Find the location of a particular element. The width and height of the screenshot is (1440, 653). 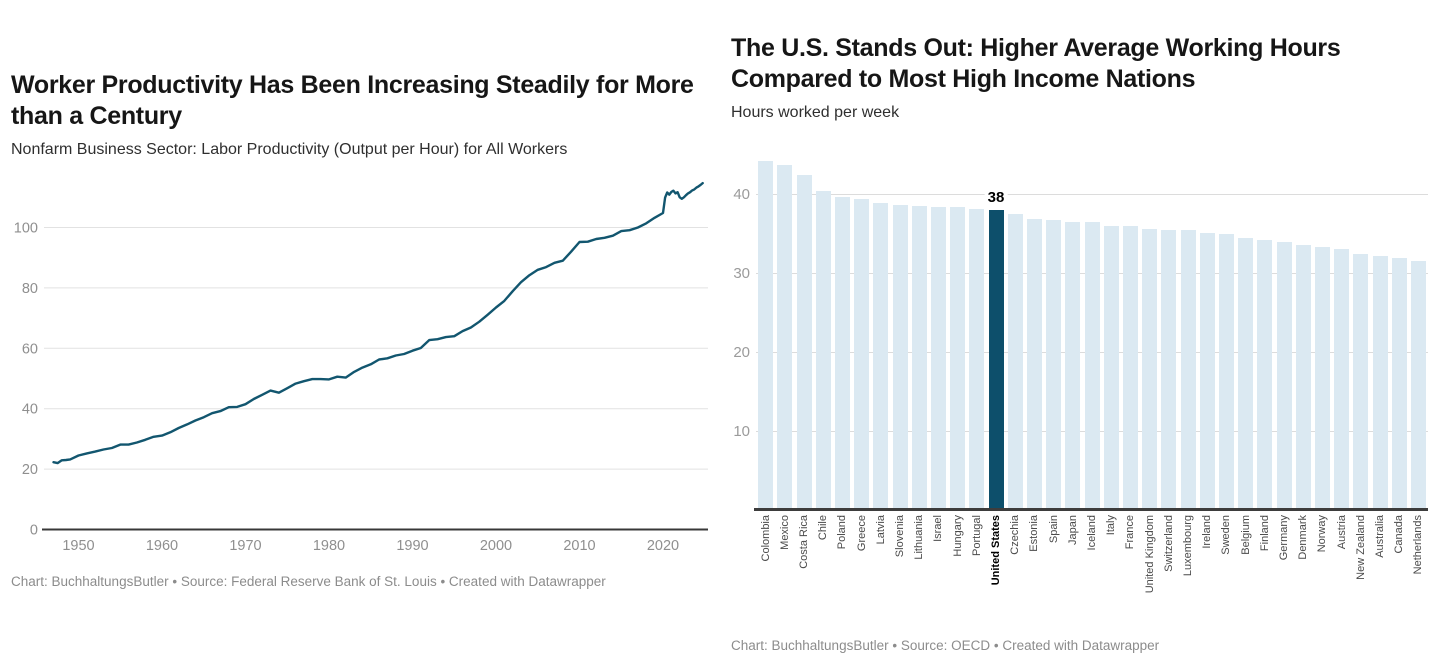

country-label: Switzerland is located at coordinates (1168, 543).